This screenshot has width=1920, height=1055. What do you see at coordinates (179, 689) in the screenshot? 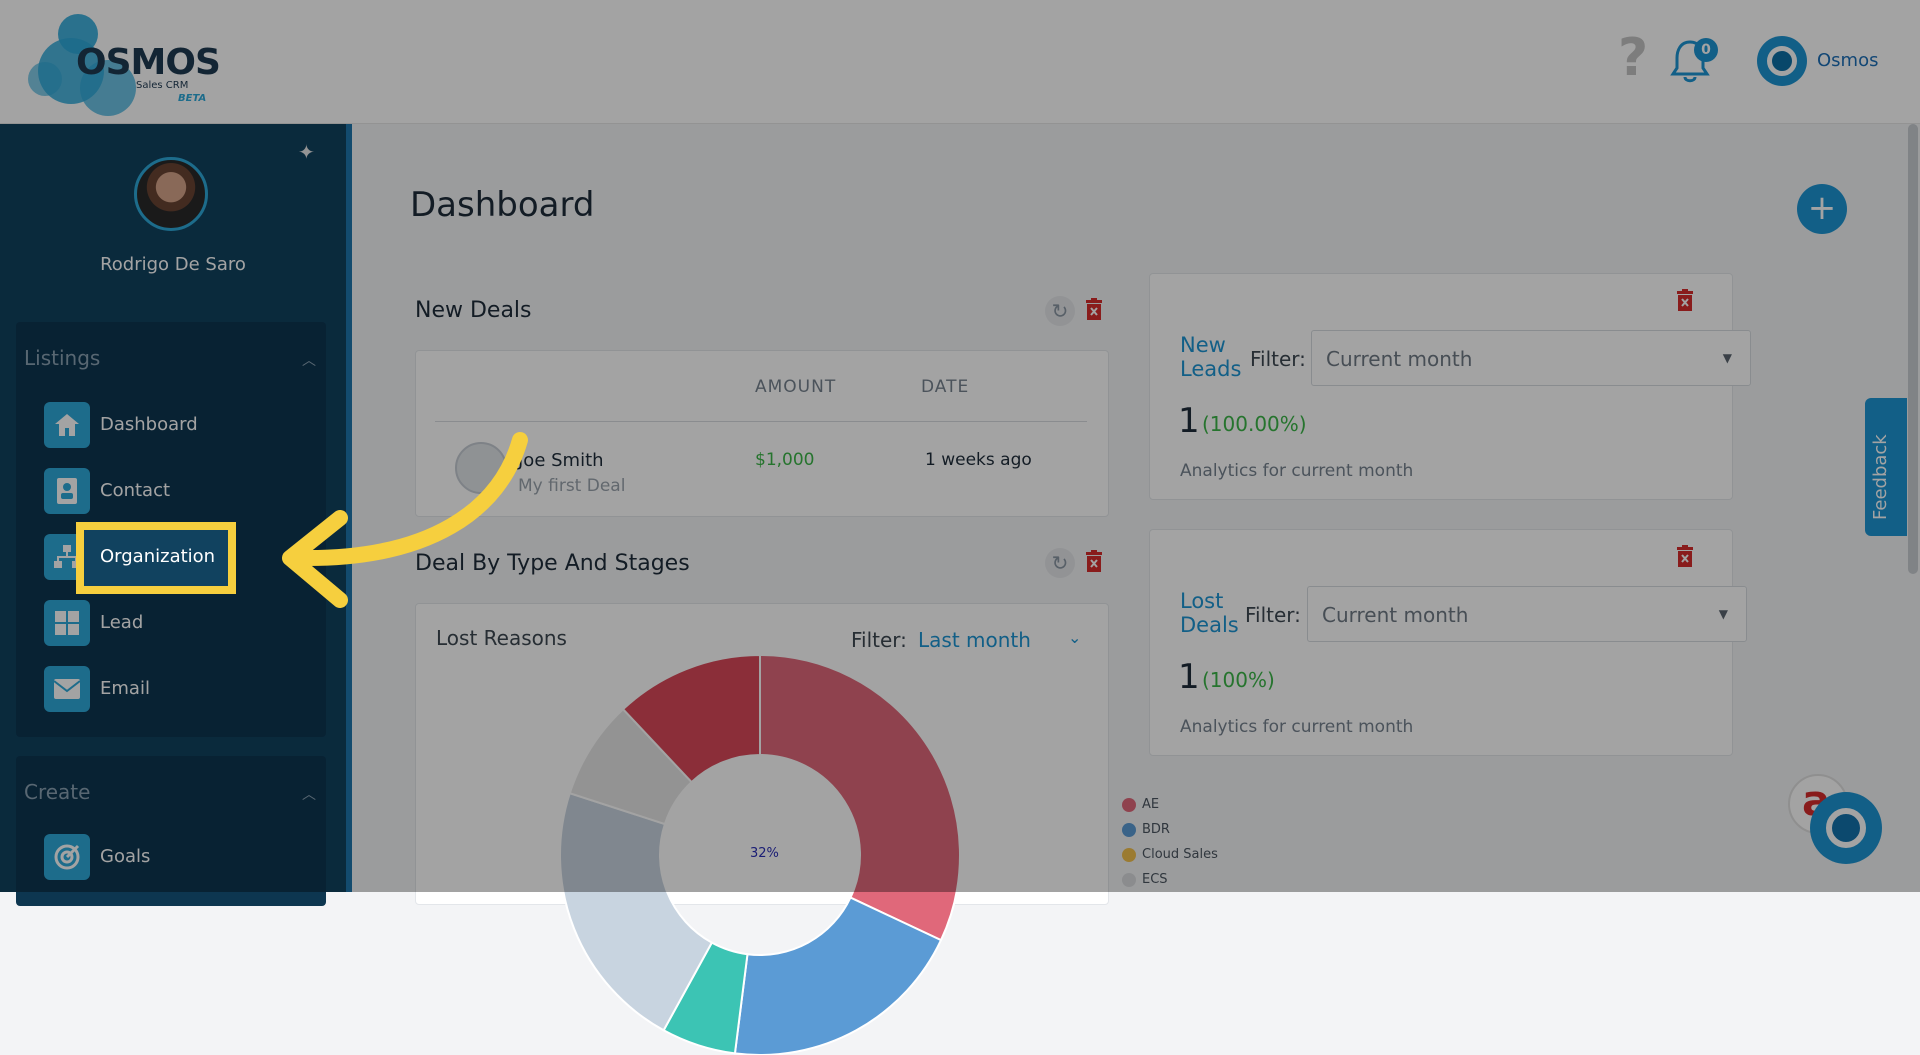
I see `sidebar-item-email: Email` at bounding box center [179, 689].